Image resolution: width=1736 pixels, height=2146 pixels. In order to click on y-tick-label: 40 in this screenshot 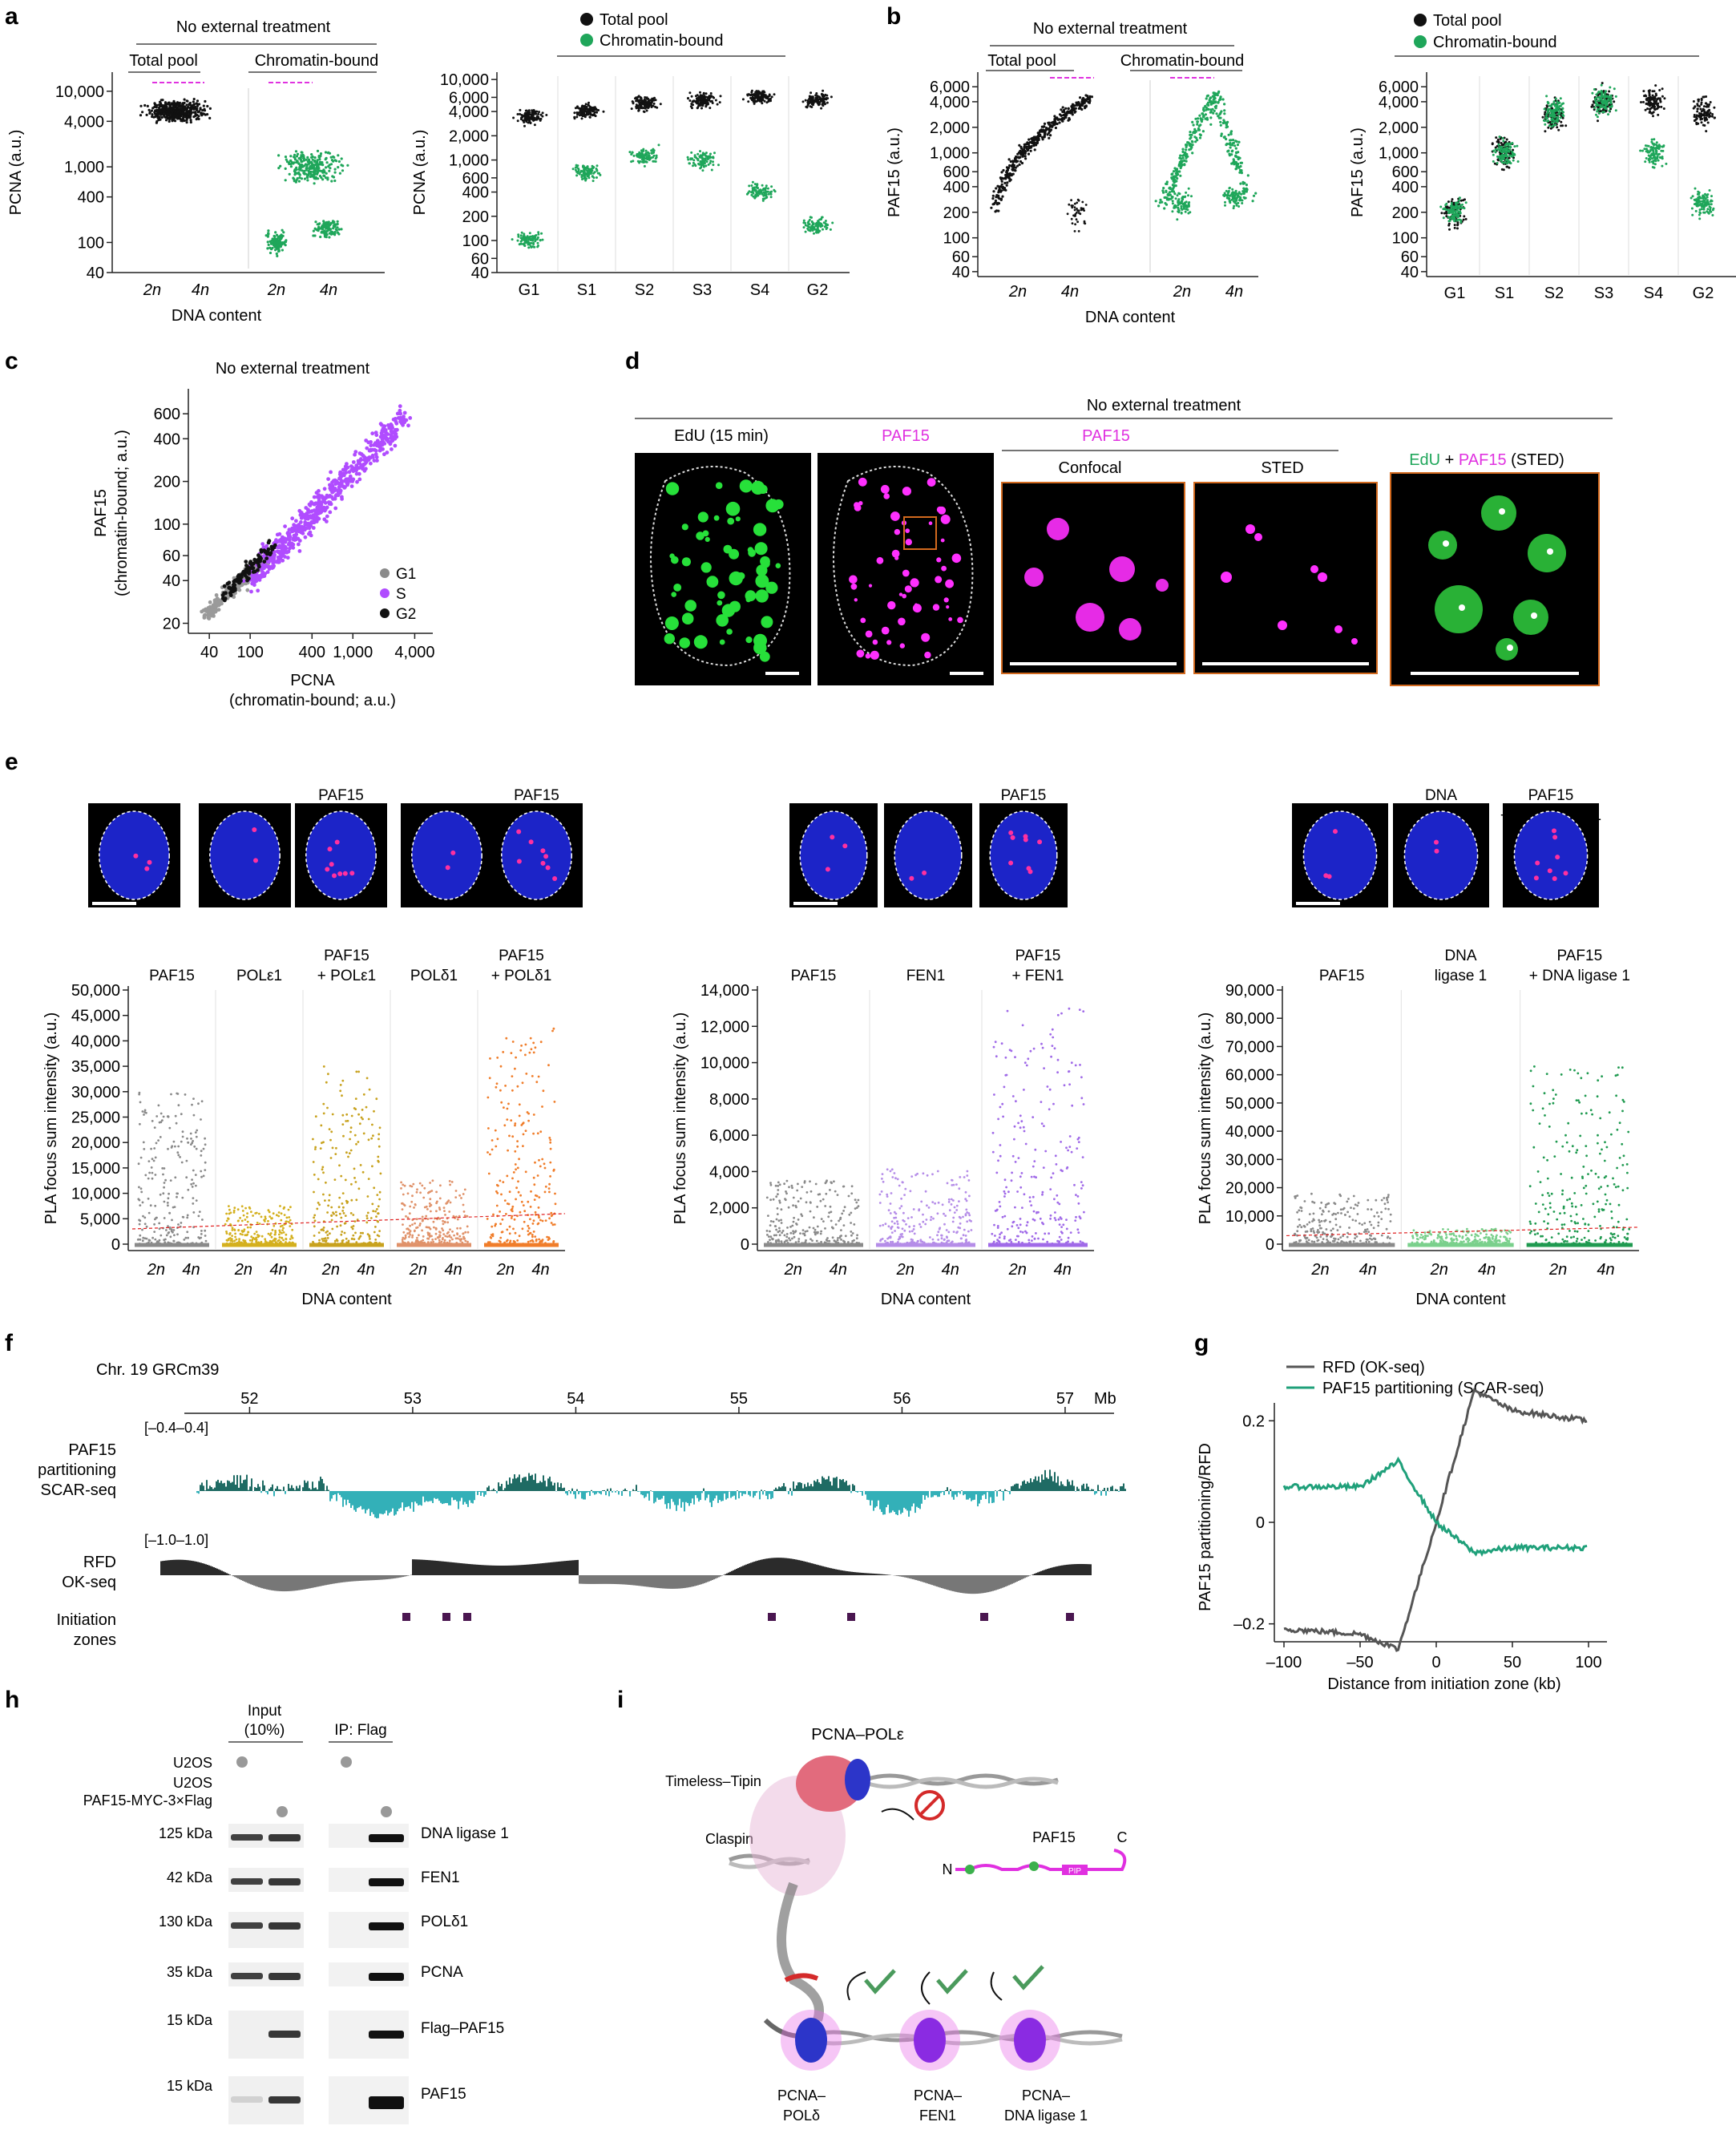, I will do `click(480, 273)`.